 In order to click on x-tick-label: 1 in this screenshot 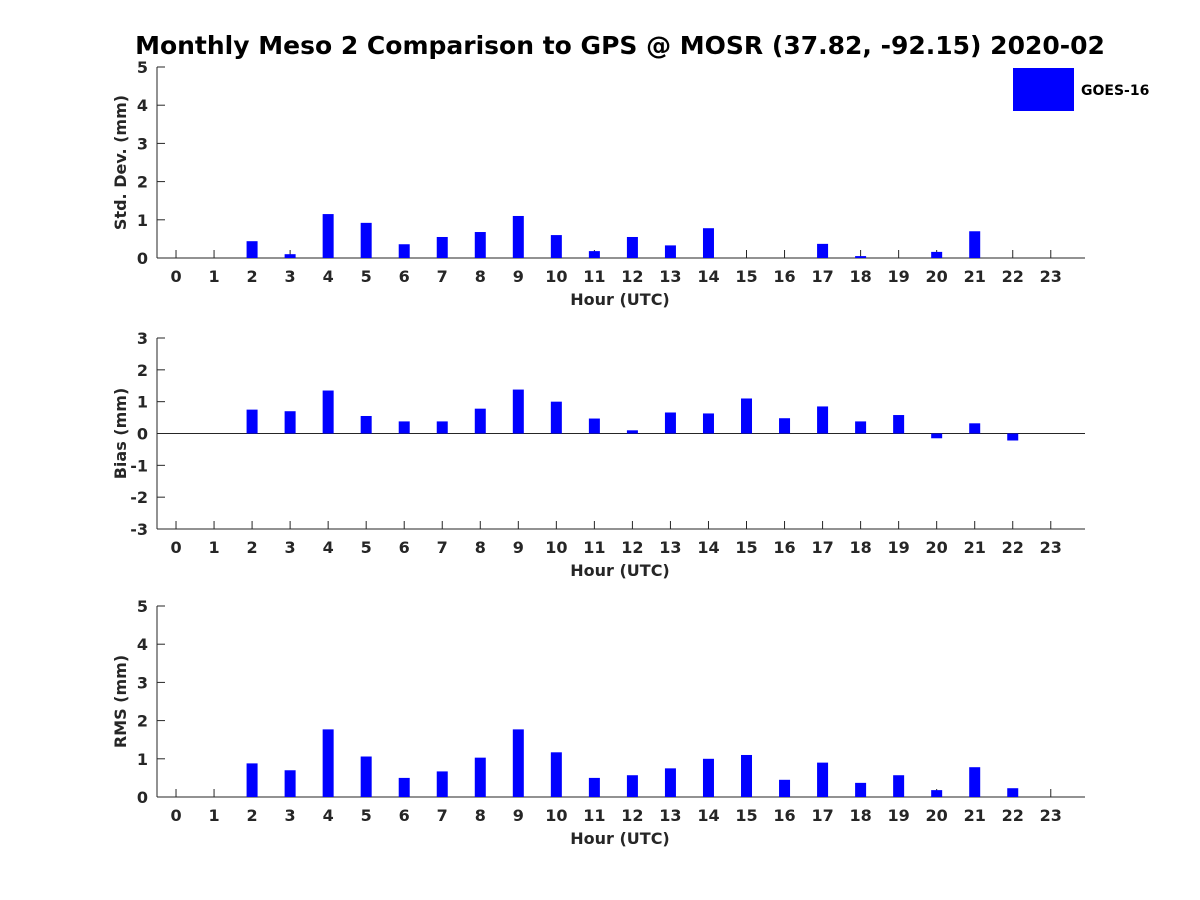, I will do `click(213, 547)`.